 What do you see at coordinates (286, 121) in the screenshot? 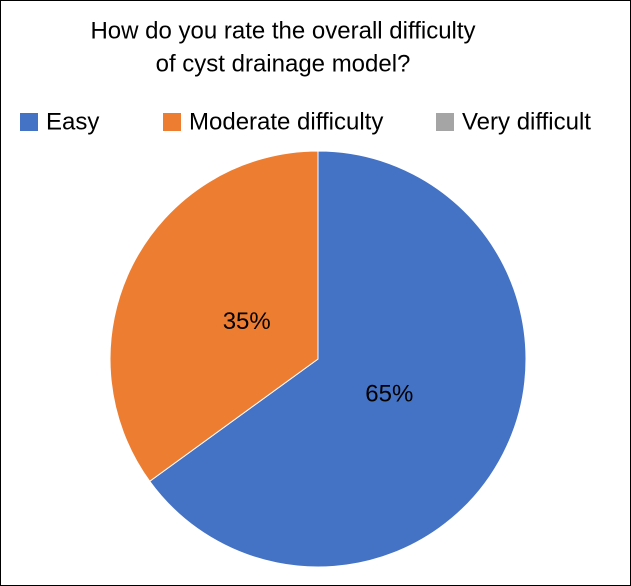
I see `legend-label: Moderate difficulty` at bounding box center [286, 121].